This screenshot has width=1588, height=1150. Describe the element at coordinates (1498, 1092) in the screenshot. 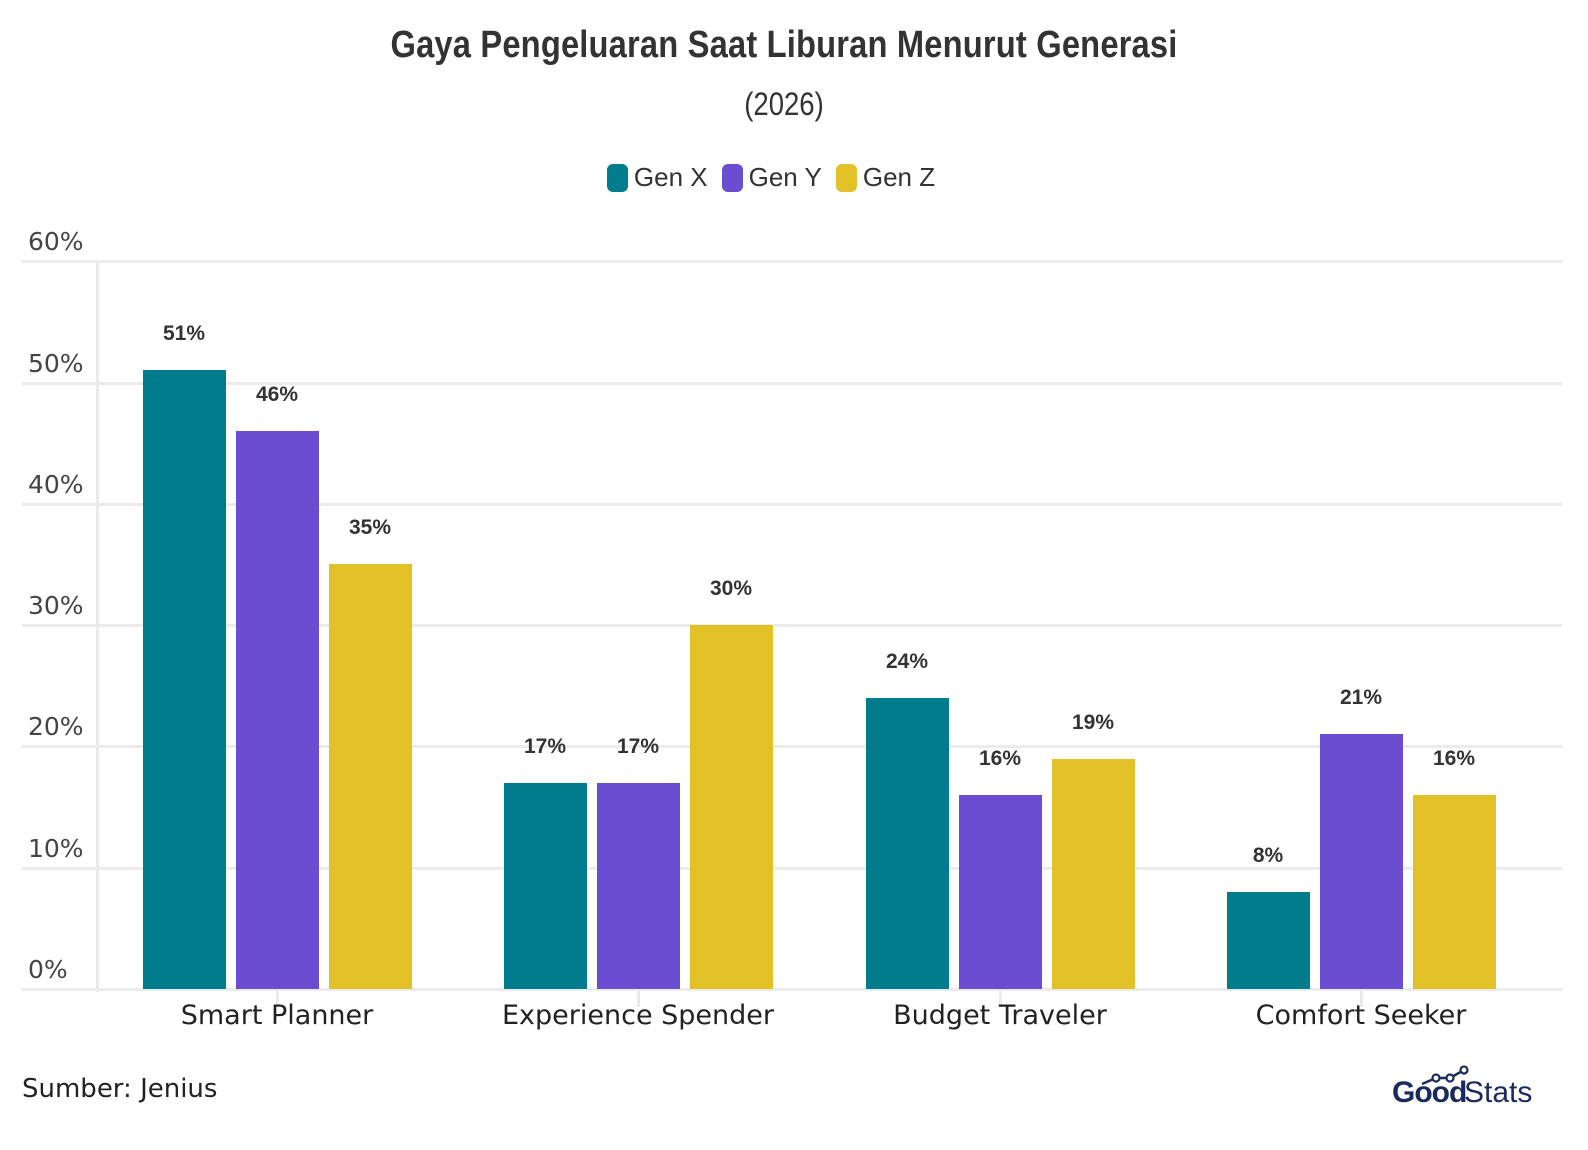

I see `logo-text-stats: Stats` at that location.